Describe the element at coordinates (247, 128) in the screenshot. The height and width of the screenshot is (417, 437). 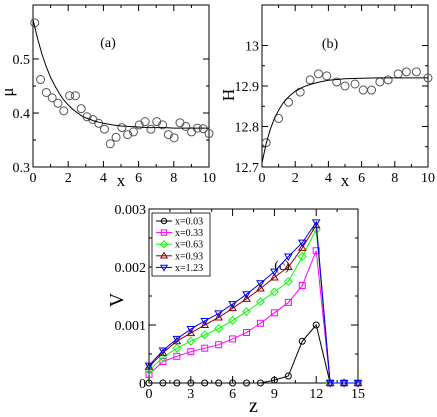
I see `y-tick-label: 12.8` at that location.